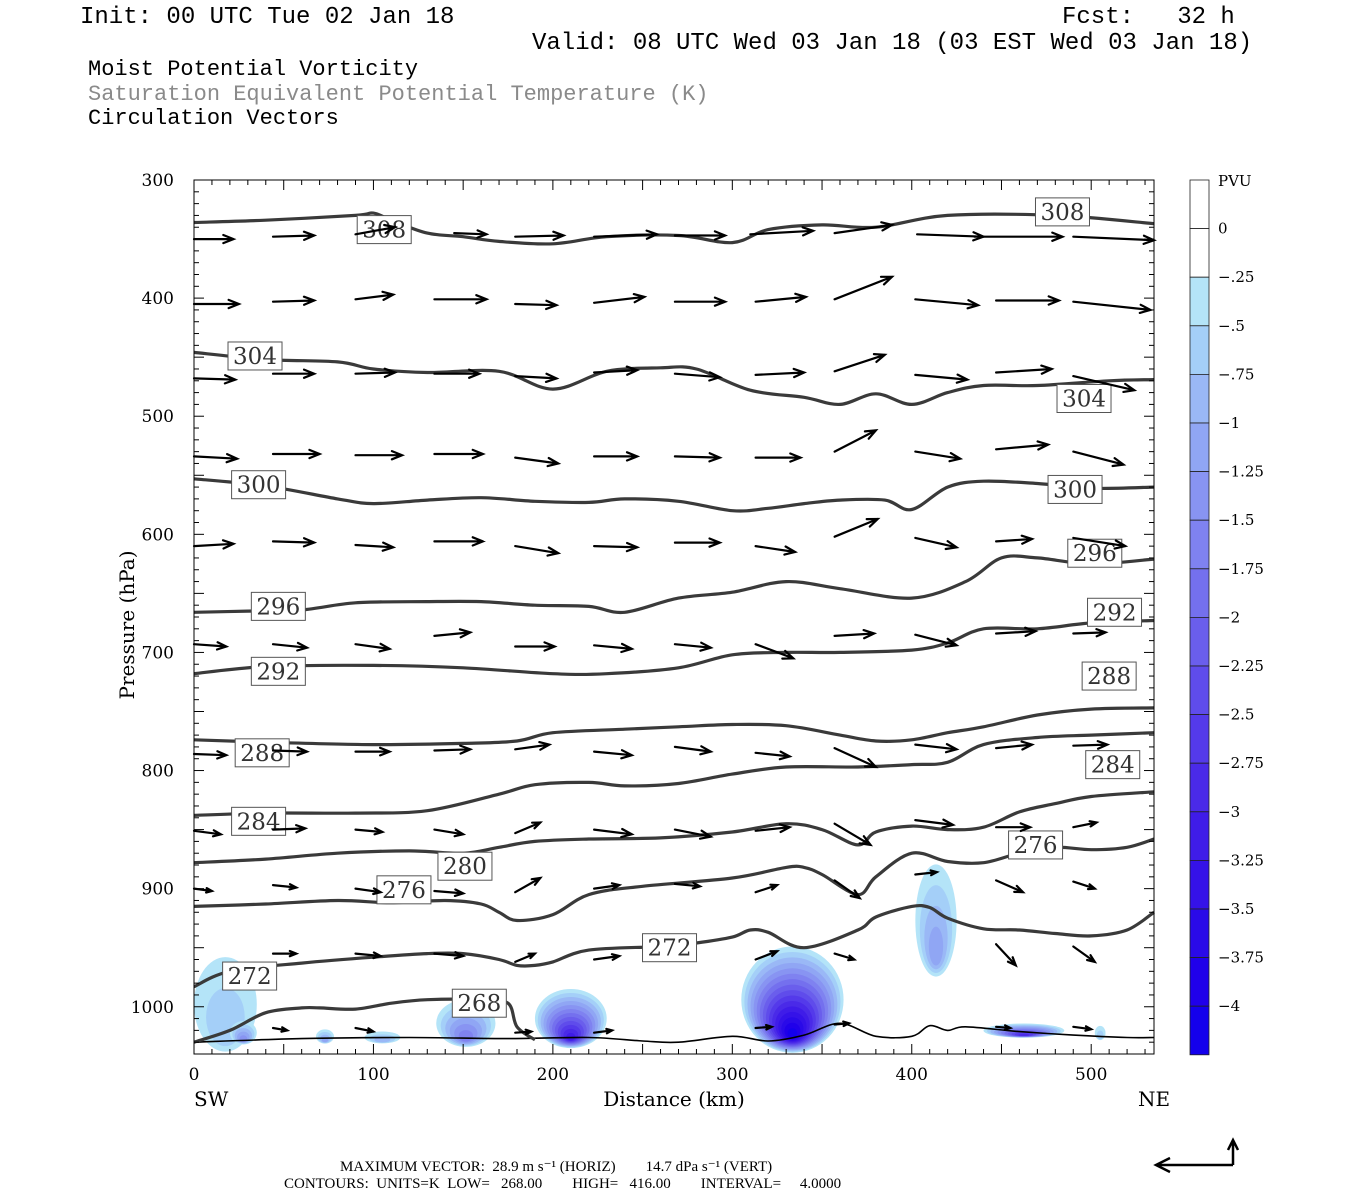 The image size is (1350, 1200). I want to click on colorbar-label-14: −3.5, so click(1236, 909).